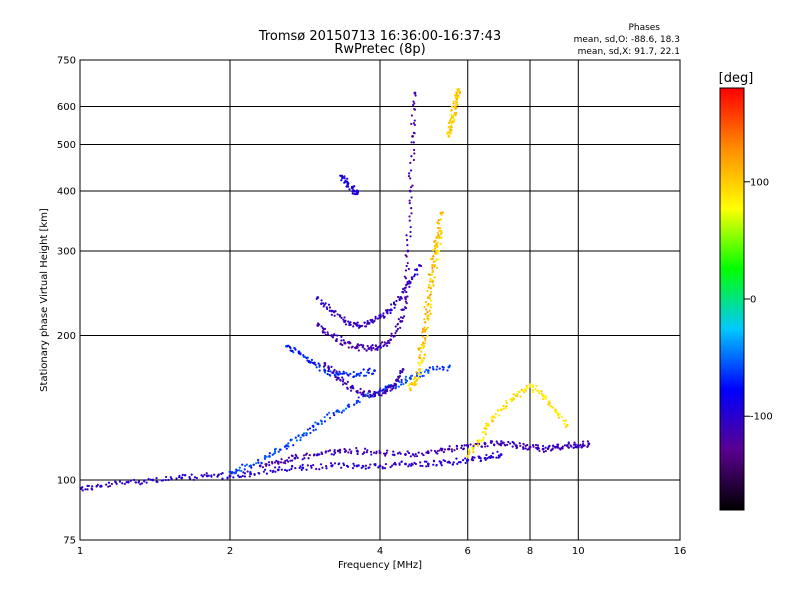 The width and height of the screenshot is (800, 600). I want to click on y-tick-label: 750, so click(66, 61).